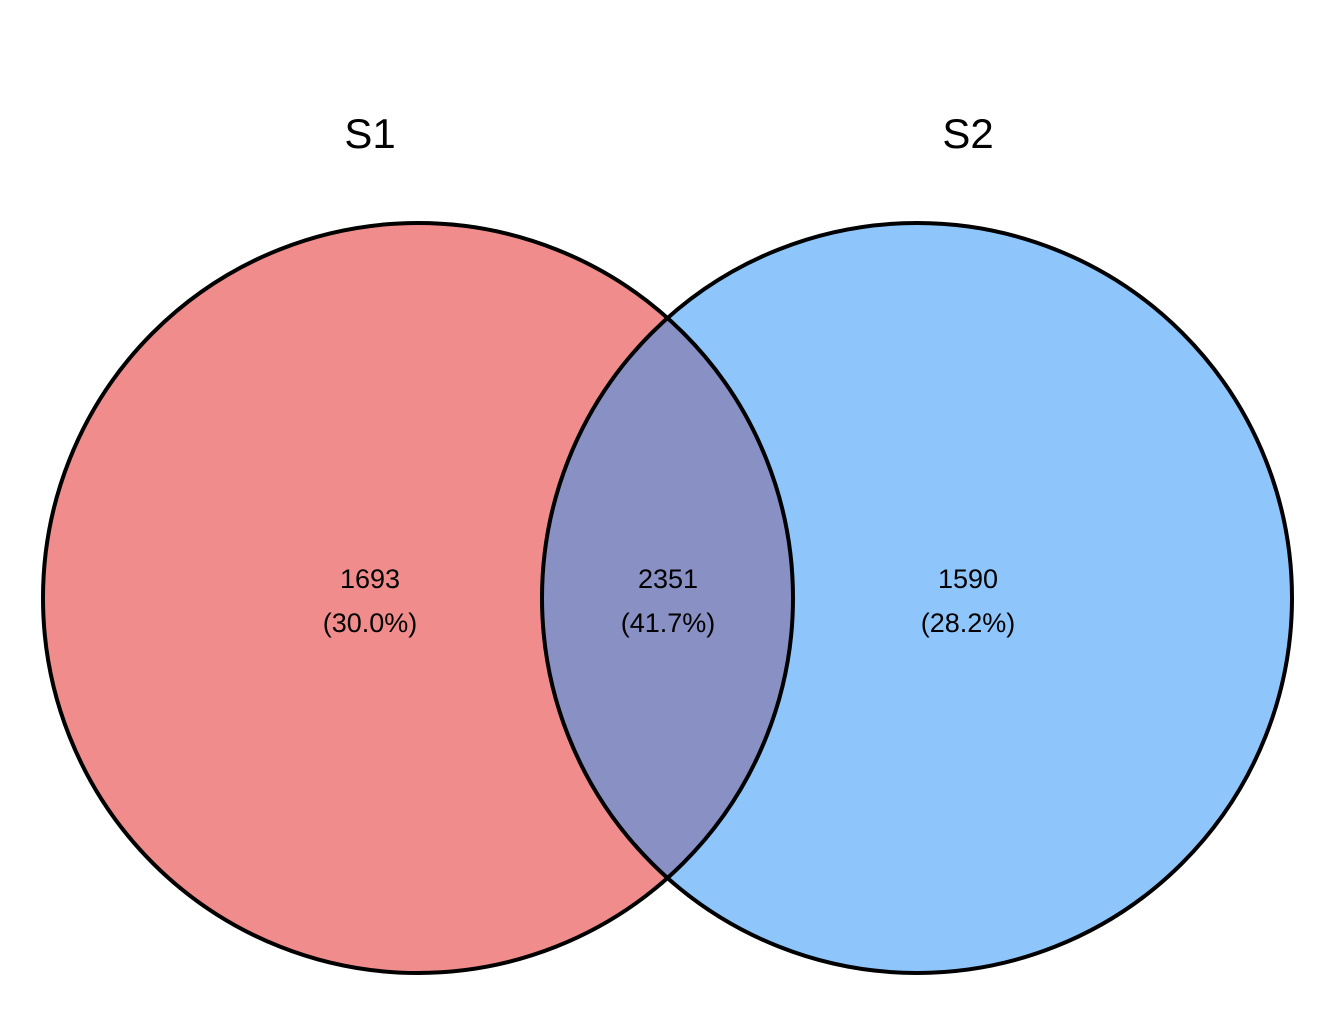 The height and width of the screenshot is (1019, 1341). What do you see at coordinates (370, 579) in the screenshot?
I see `s1-only-count: 1693` at bounding box center [370, 579].